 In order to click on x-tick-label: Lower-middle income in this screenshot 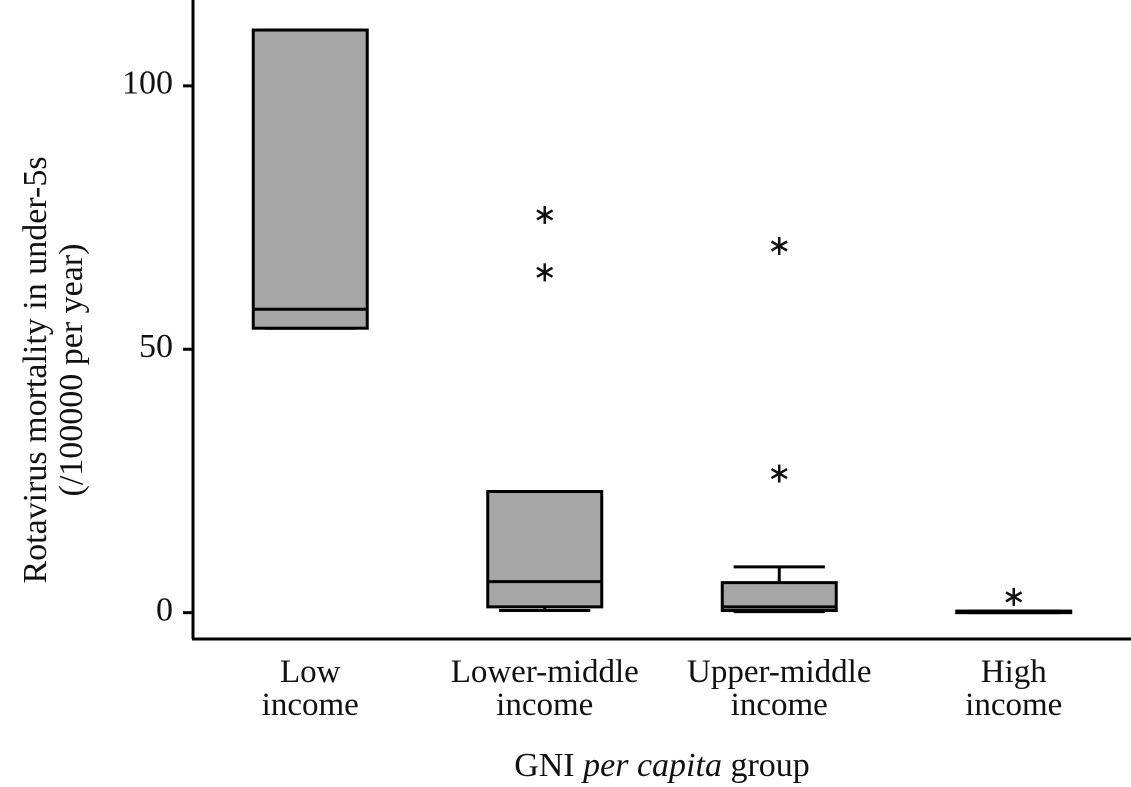, I will do `click(544, 688)`.